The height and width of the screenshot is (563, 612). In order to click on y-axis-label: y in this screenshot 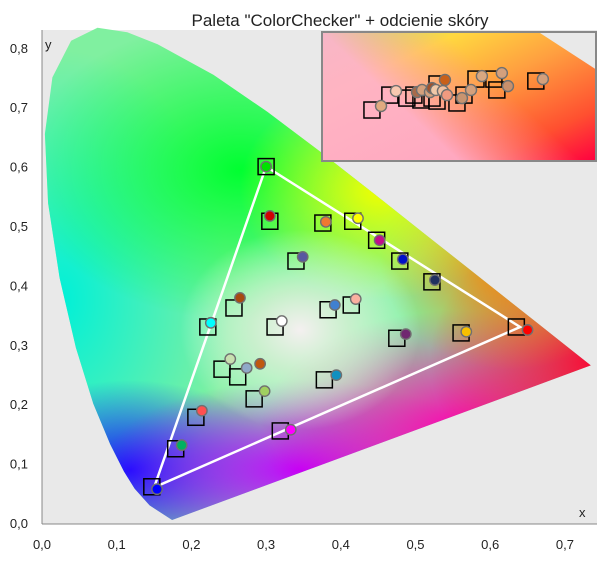, I will do `click(48, 44)`.